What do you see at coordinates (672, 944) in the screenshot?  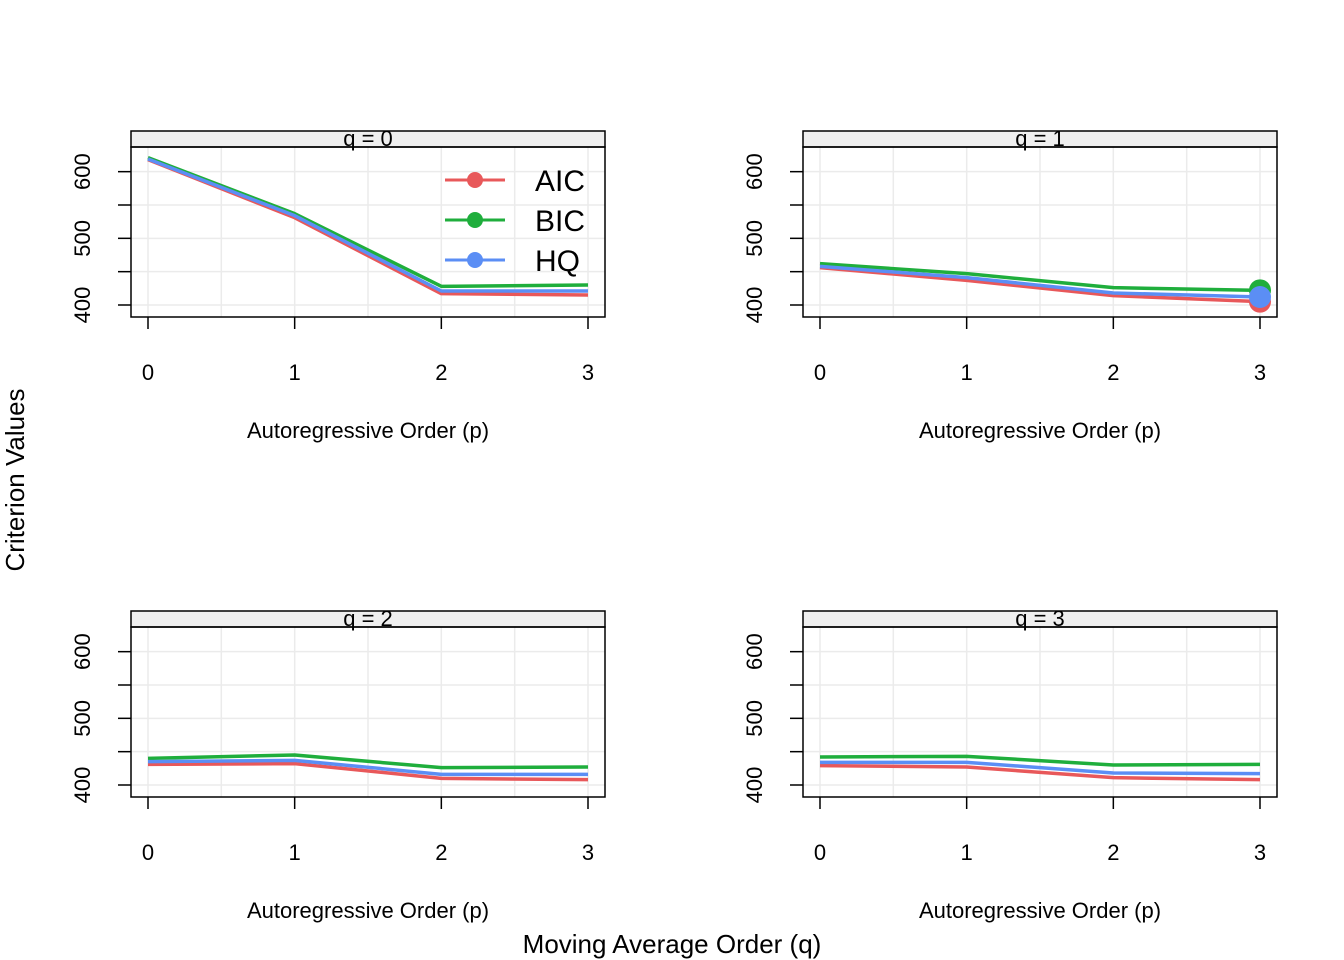 I see `figure-xlabel: Moving Average Order (q)` at bounding box center [672, 944].